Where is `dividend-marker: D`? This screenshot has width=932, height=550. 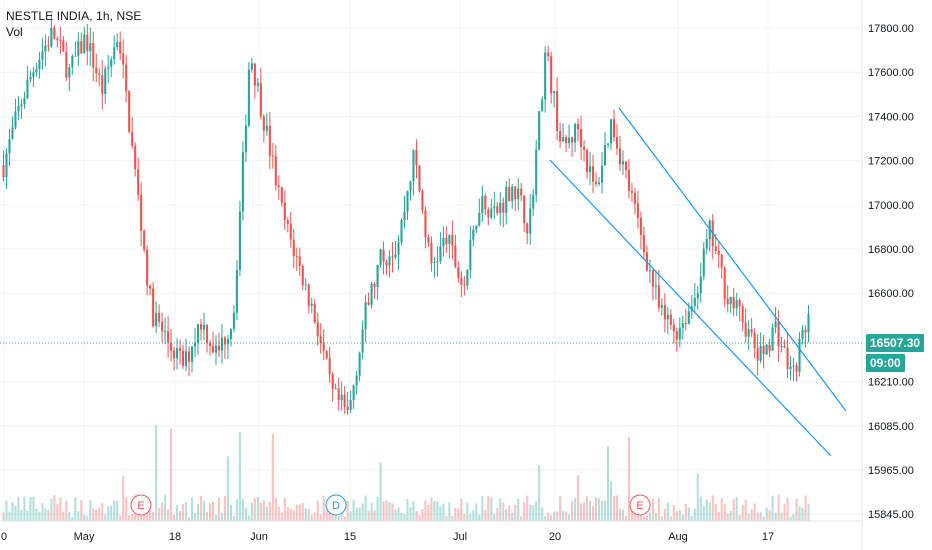
dividend-marker: D is located at coordinates (336, 505).